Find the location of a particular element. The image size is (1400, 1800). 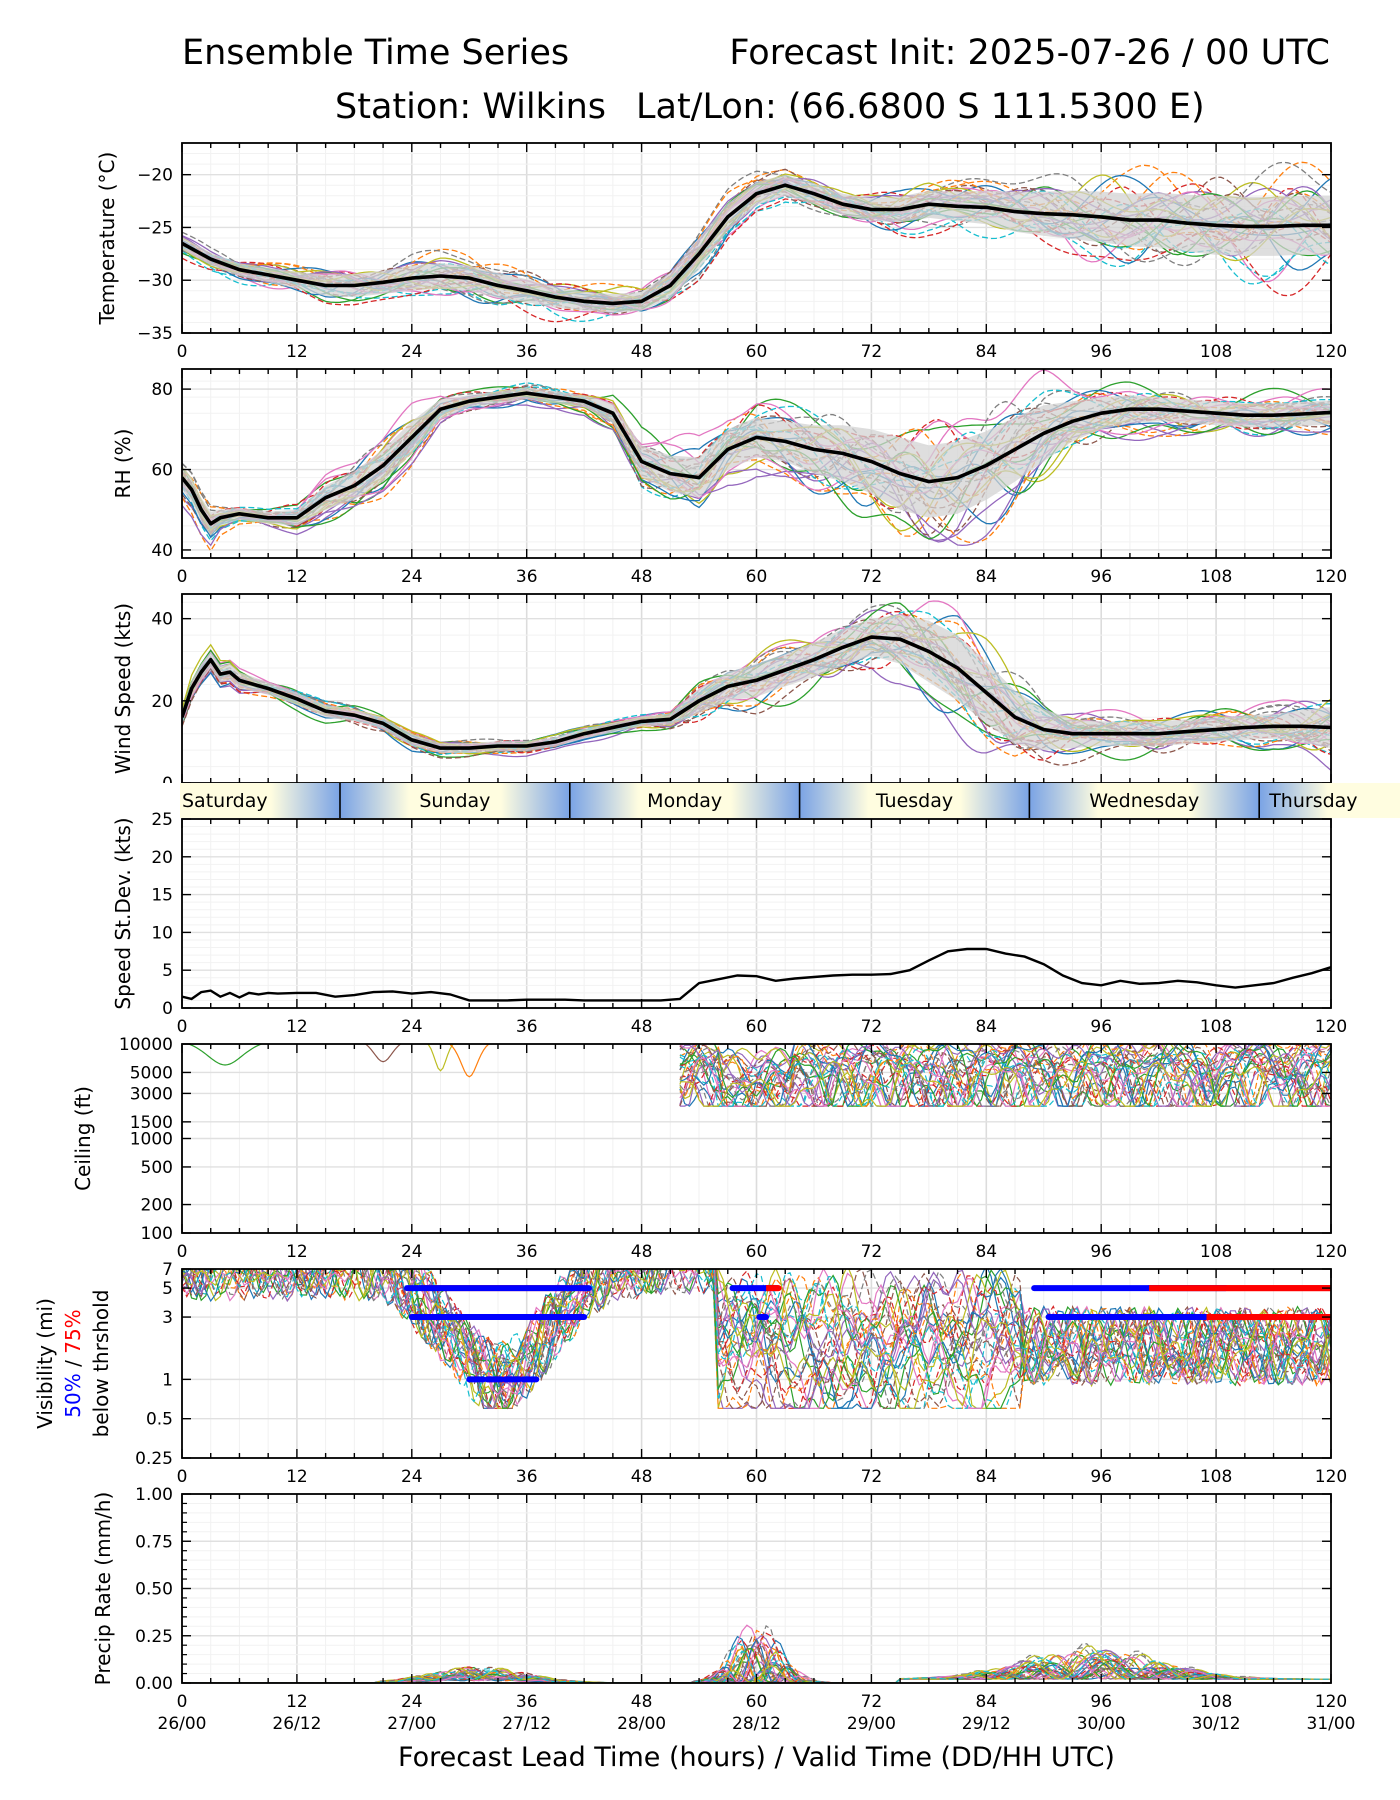

visibility-members is located at coordinates (756, 1339).